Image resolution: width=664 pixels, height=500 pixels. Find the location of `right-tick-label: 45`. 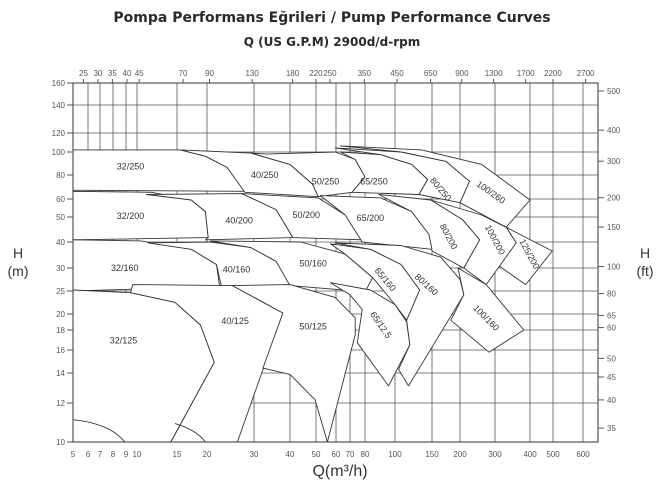

right-tick-label: 45 is located at coordinates (611, 377).